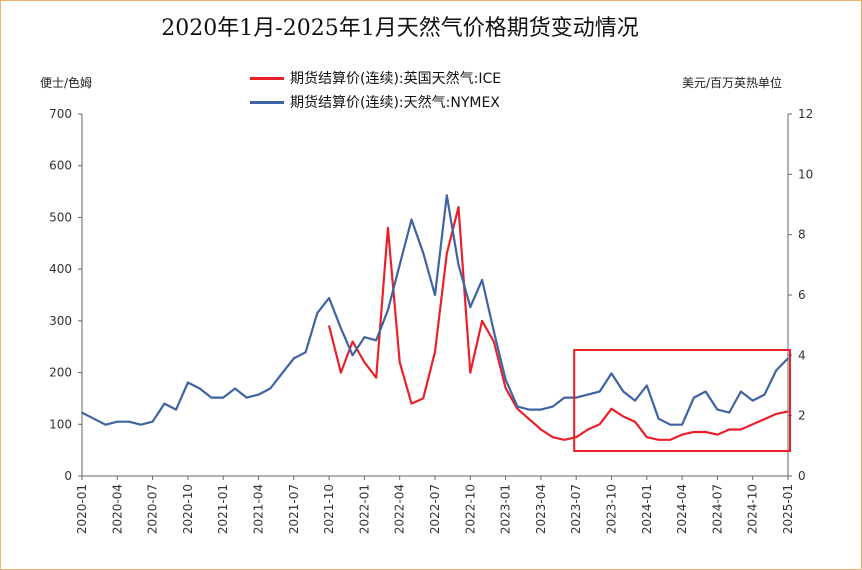 Image resolution: width=862 pixels, height=570 pixels. What do you see at coordinates (259, 509) in the screenshot?
I see `x-tick-label: 2021-04` at bounding box center [259, 509].